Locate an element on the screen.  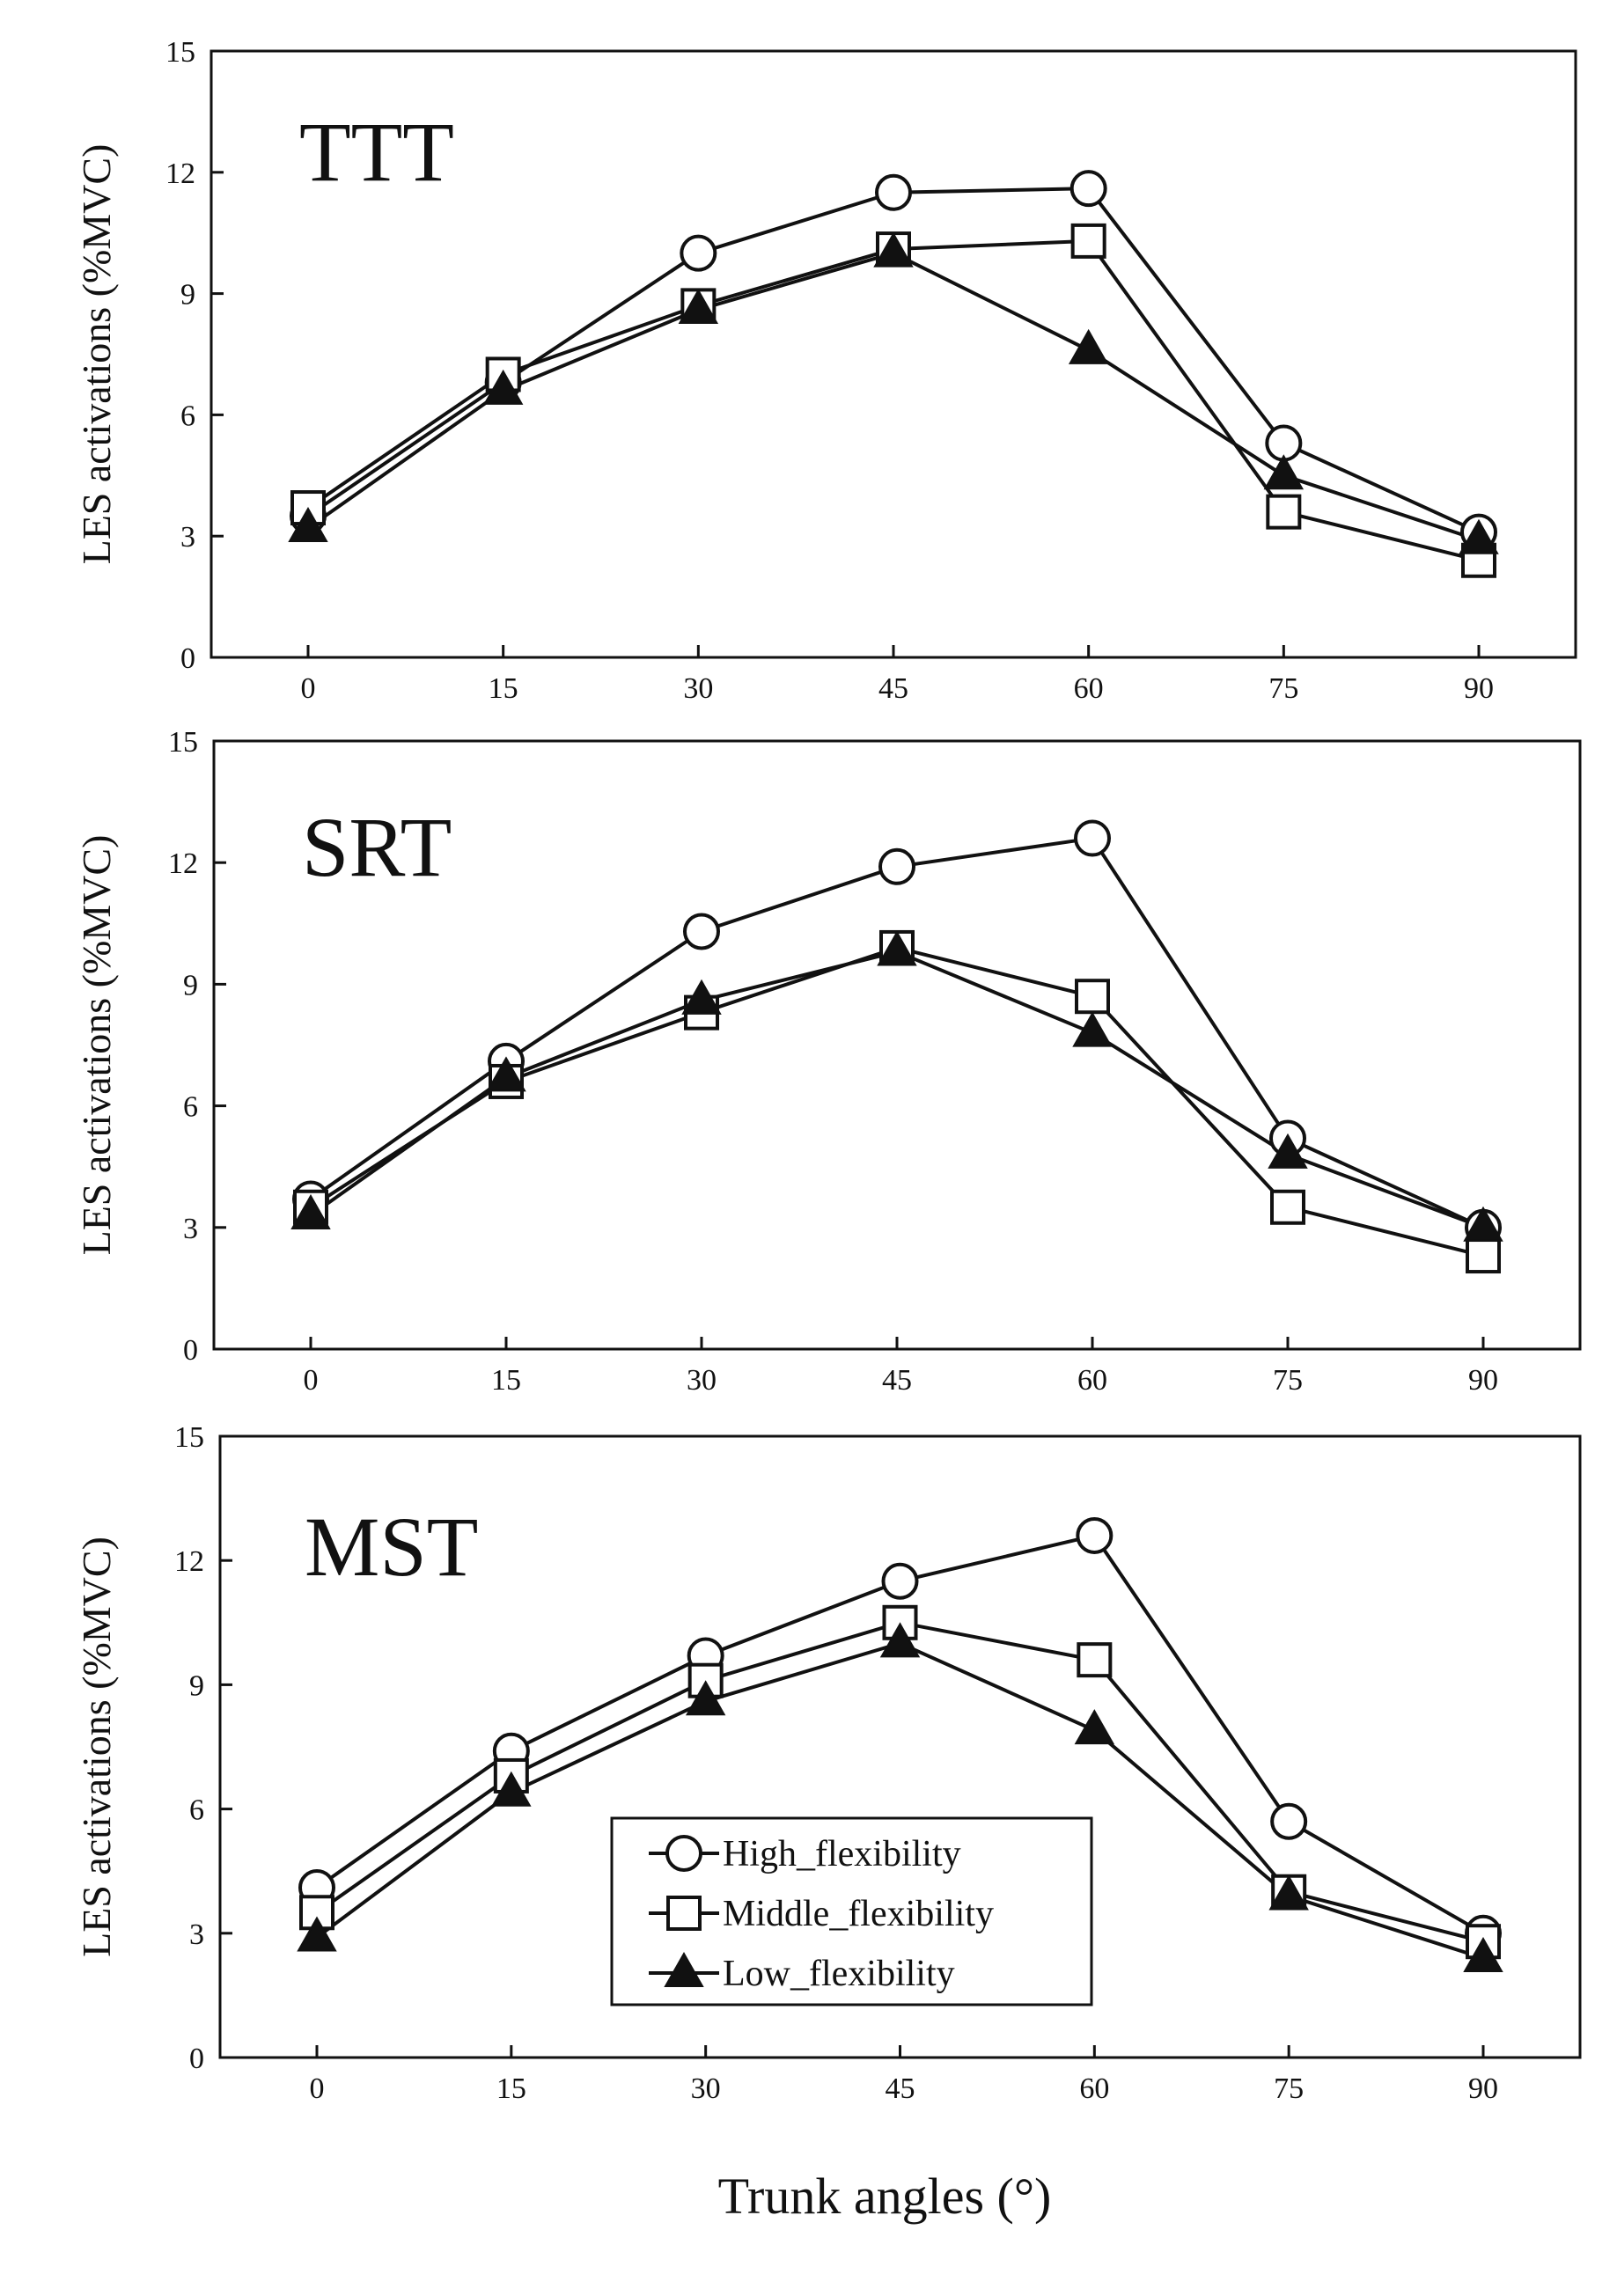
panel-title: MST is located at coordinates (391, 1547).